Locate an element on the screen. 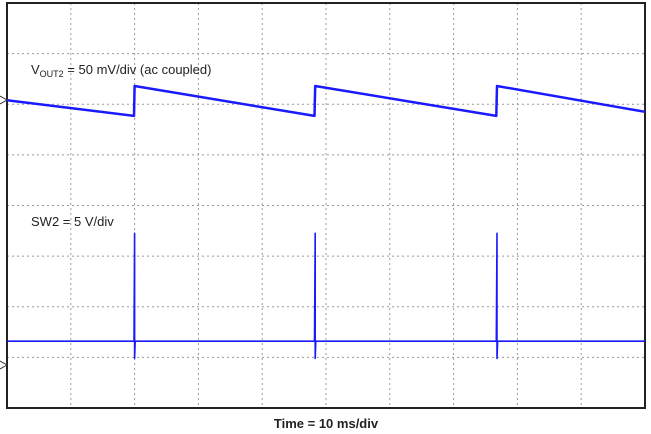  vout-label: VOUT2 = 50 mV/div (ac coupled) is located at coordinates (121, 70).